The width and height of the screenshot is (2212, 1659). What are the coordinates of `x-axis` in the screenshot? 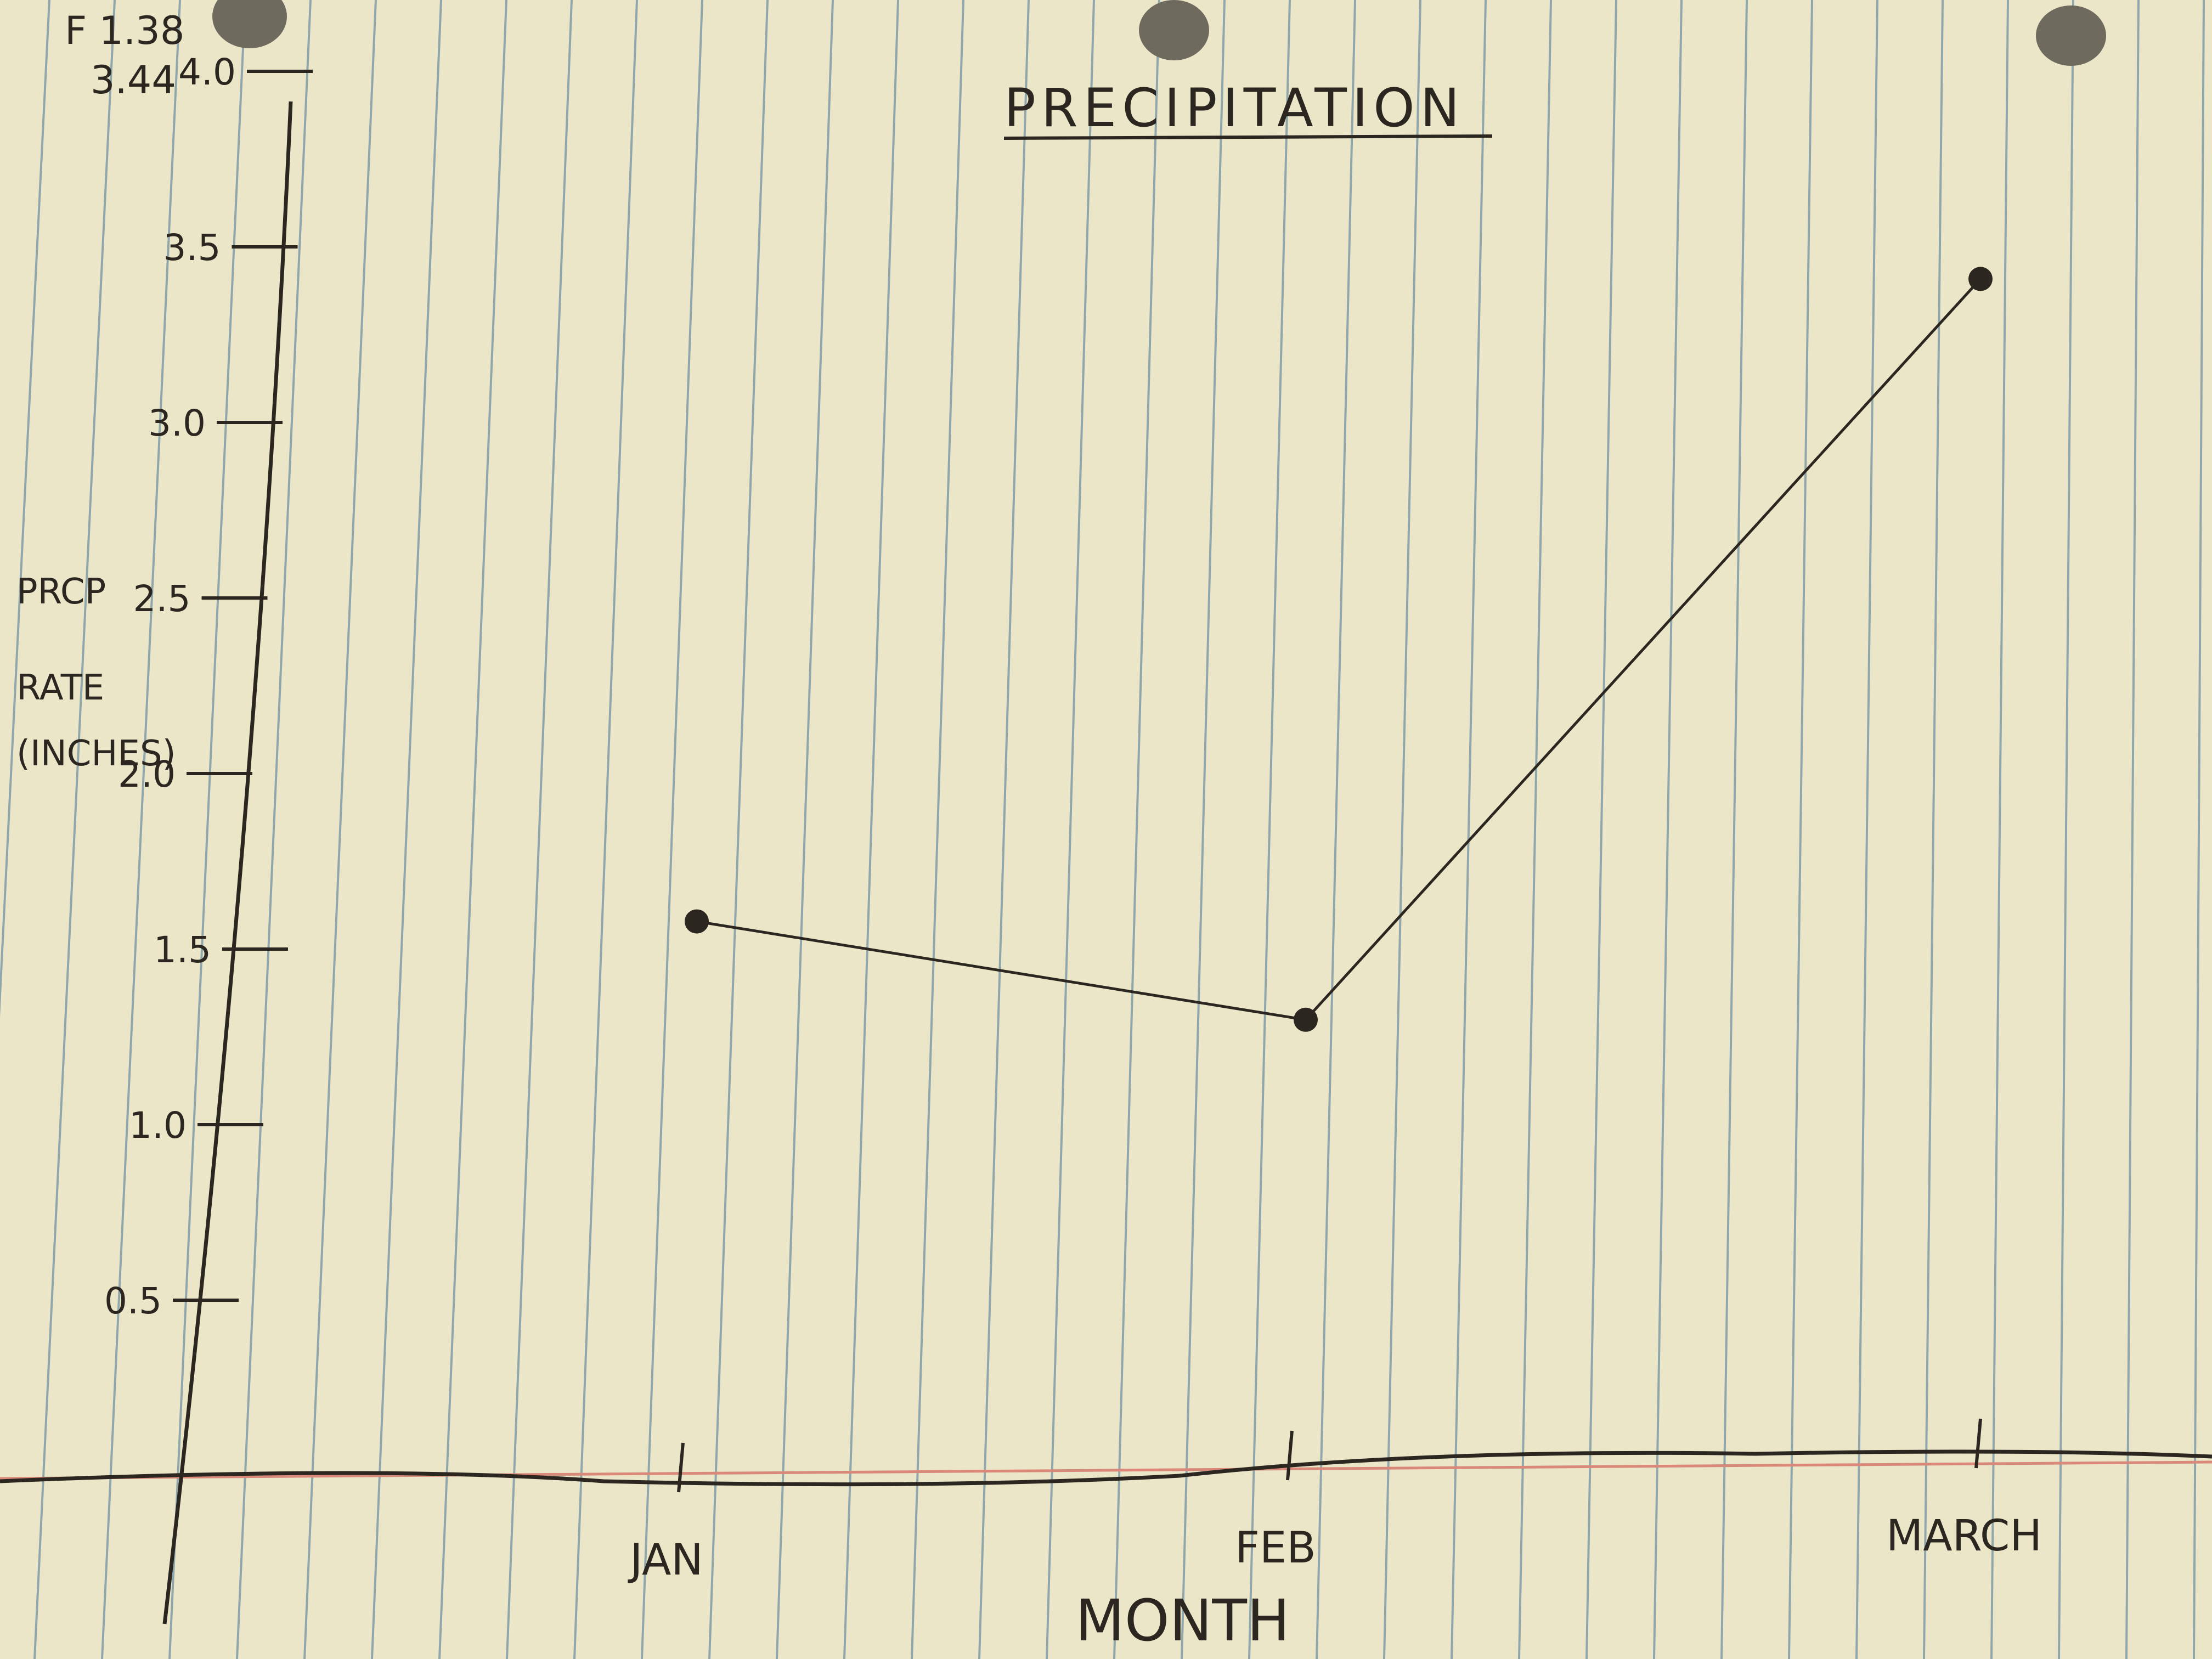 It's located at (1106, 1468).